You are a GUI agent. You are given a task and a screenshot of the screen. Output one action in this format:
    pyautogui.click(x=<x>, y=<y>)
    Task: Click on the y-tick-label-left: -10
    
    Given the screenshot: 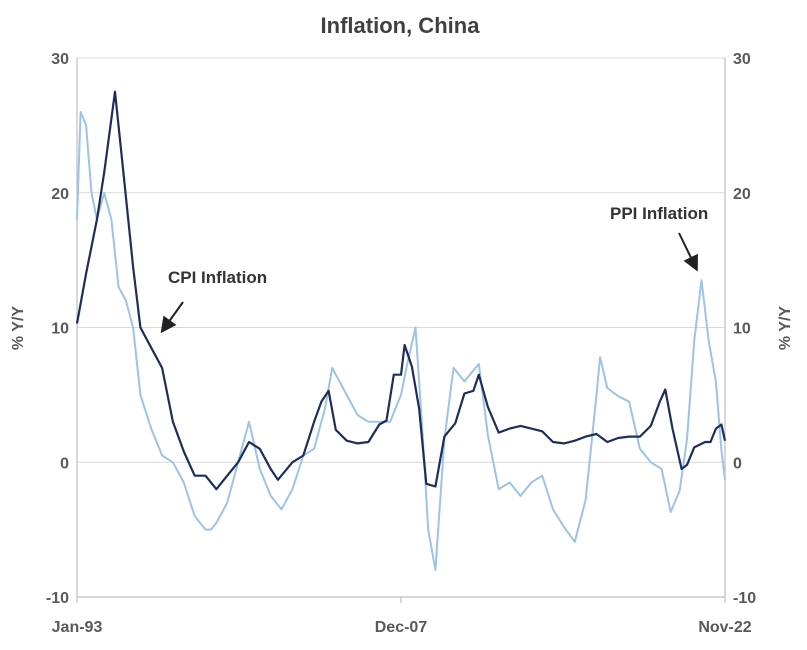 What is the action you would take?
    pyautogui.click(x=57, y=598)
    